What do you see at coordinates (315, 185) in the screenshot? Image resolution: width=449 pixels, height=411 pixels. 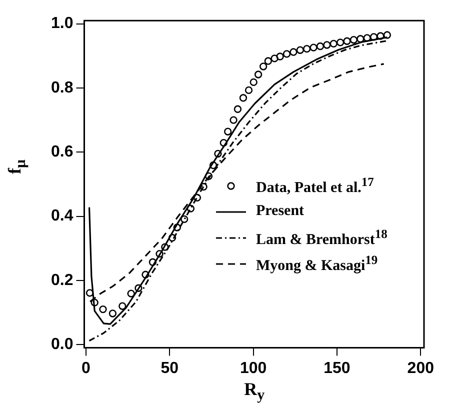 I see `legend-label: Data, Patel et al.$^{17}$` at bounding box center [315, 185].